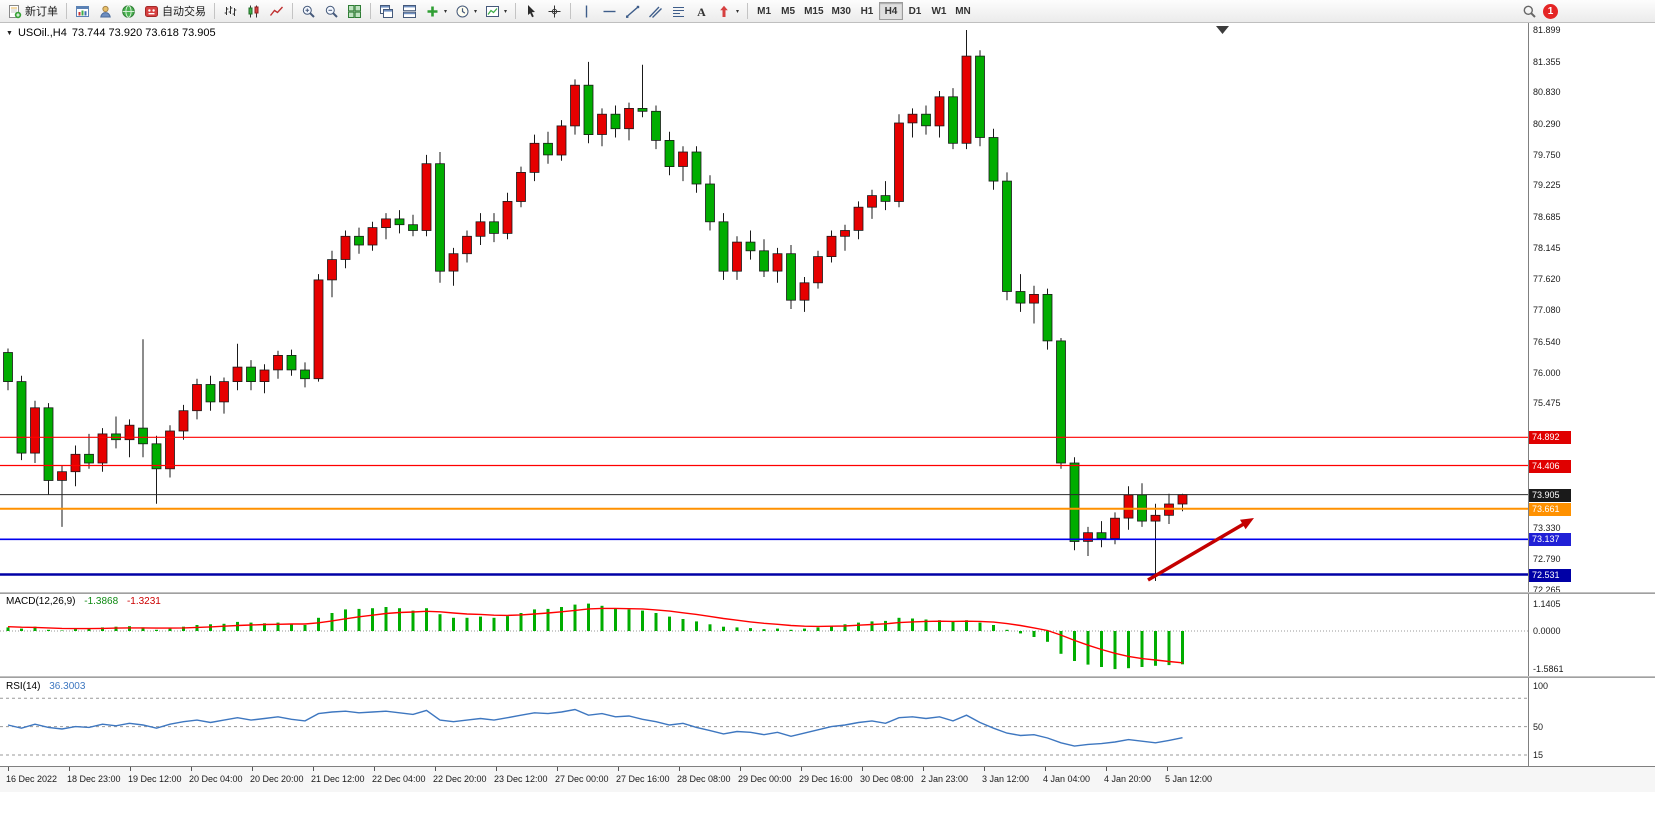  What do you see at coordinates (1547, 278) in the screenshot?
I see `price-tick-label: 77.620` at bounding box center [1547, 278].